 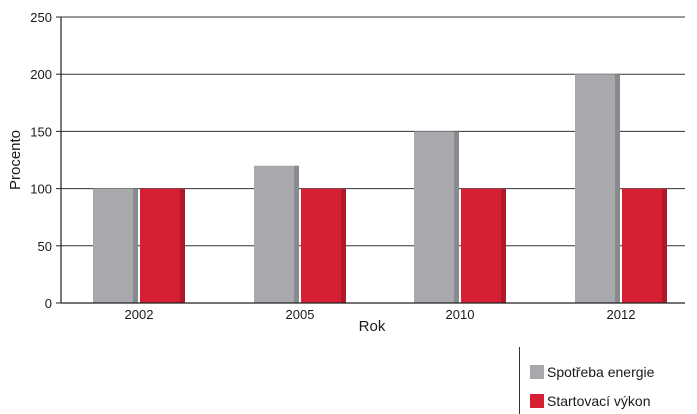 What do you see at coordinates (45, 160) in the screenshot?
I see `y-tick-labels: 0 50 100 150 200 250` at bounding box center [45, 160].